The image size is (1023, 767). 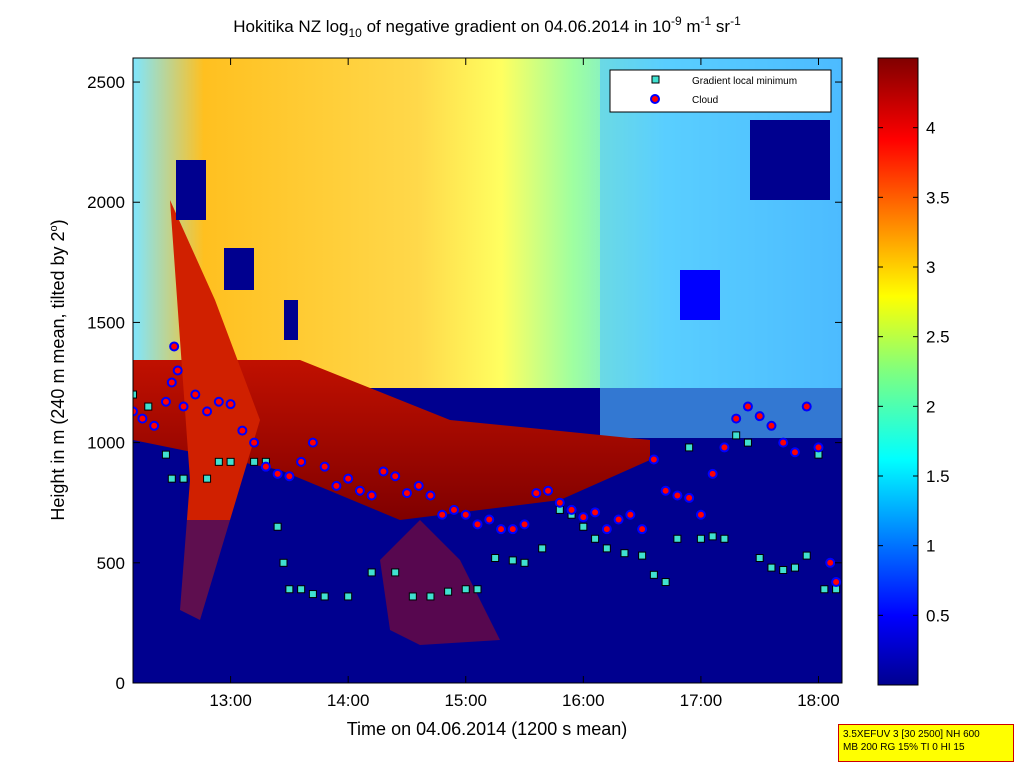 What do you see at coordinates (54, 228) in the screenshot?
I see `y-axis-label-degree: o` at bounding box center [54, 228].